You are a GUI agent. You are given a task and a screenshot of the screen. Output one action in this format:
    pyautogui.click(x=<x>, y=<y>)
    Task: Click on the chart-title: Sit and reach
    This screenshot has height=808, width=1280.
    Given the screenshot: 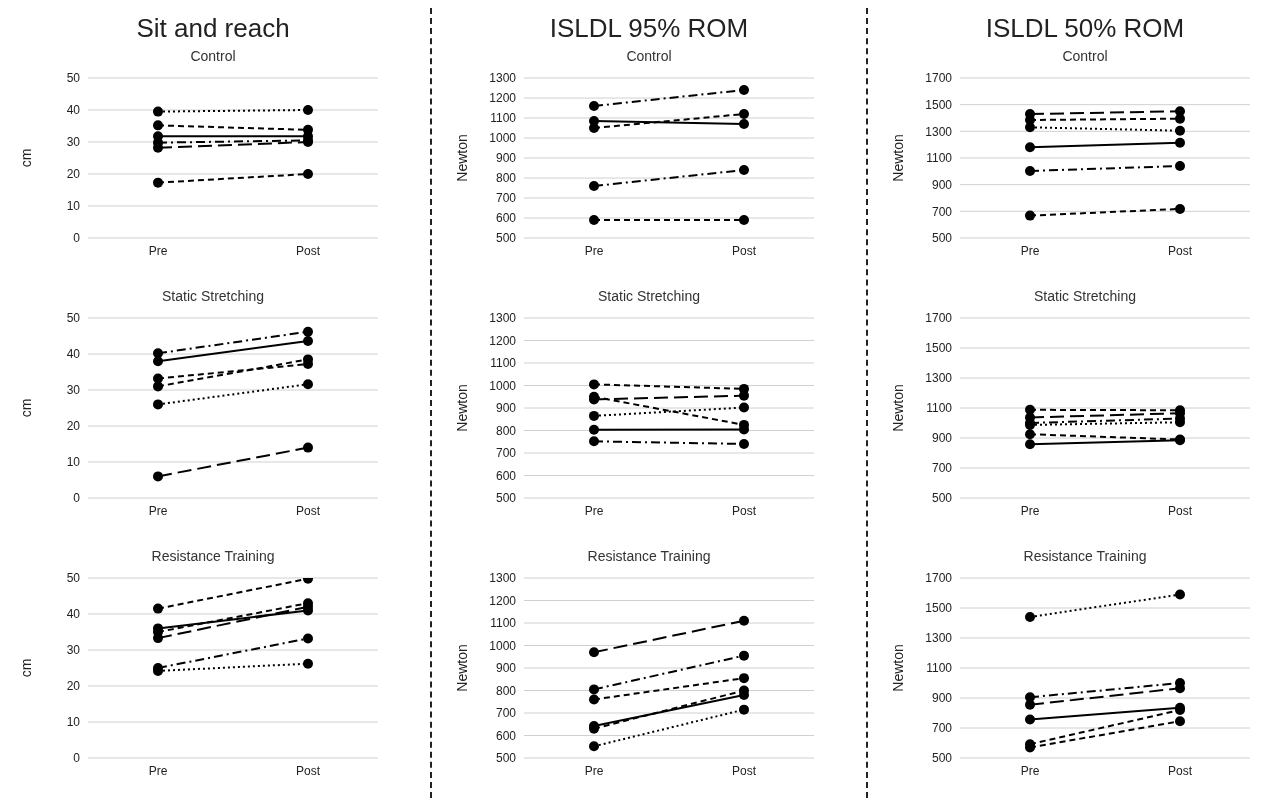 What is the action you would take?
    pyautogui.click(x=213, y=28)
    